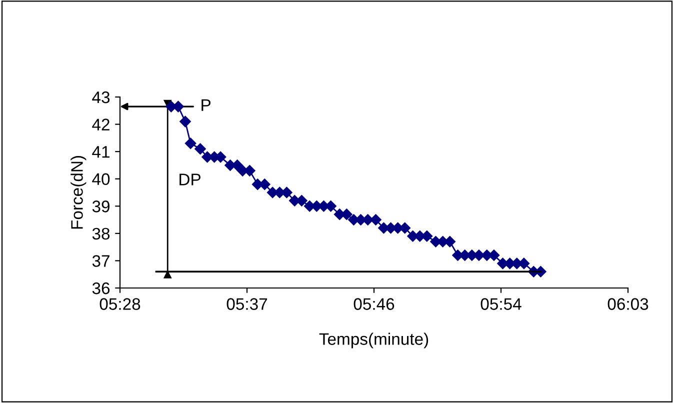 The height and width of the screenshot is (403, 674). What do you see at coordinates (101, 124) in the screenshot?
I see `y-tick-label: 42` at bounding box center [101, 124].